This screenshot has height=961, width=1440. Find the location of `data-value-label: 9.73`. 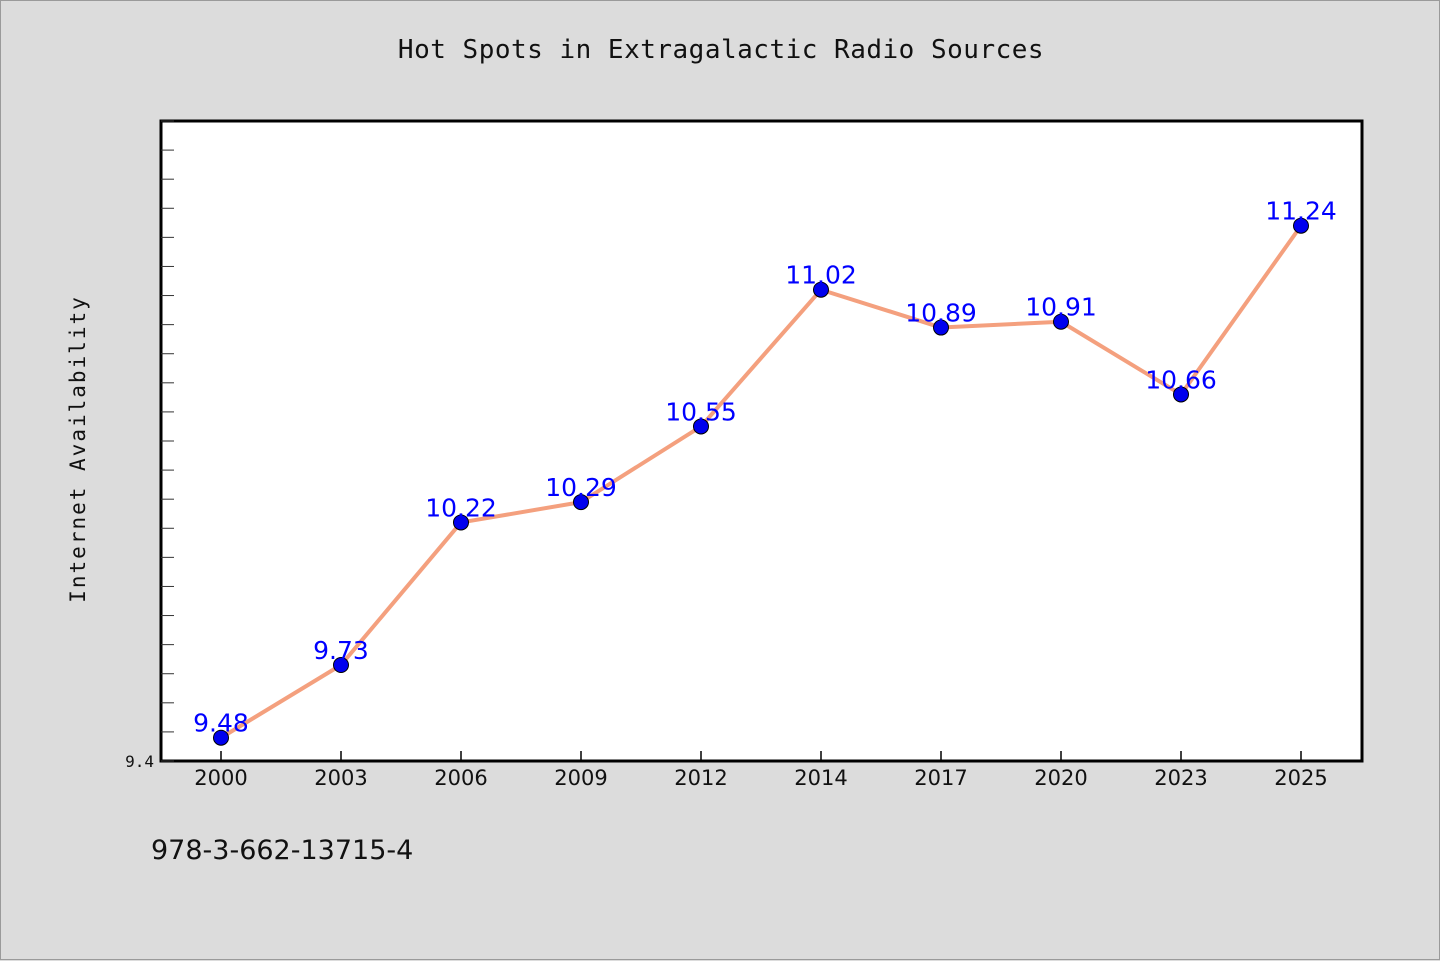

data-value-label: 9.73 is located at coordinates (341, 650).